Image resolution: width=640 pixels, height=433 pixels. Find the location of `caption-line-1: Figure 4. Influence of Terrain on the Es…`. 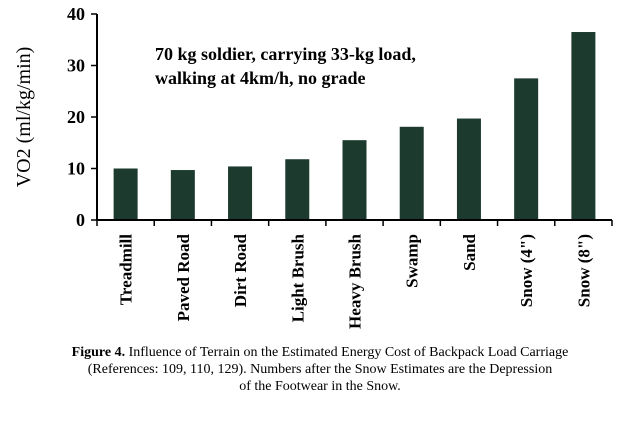

caption-line-1: Figure 4. Influence of Terrain on the Es… is located at coordinates (320, 352).